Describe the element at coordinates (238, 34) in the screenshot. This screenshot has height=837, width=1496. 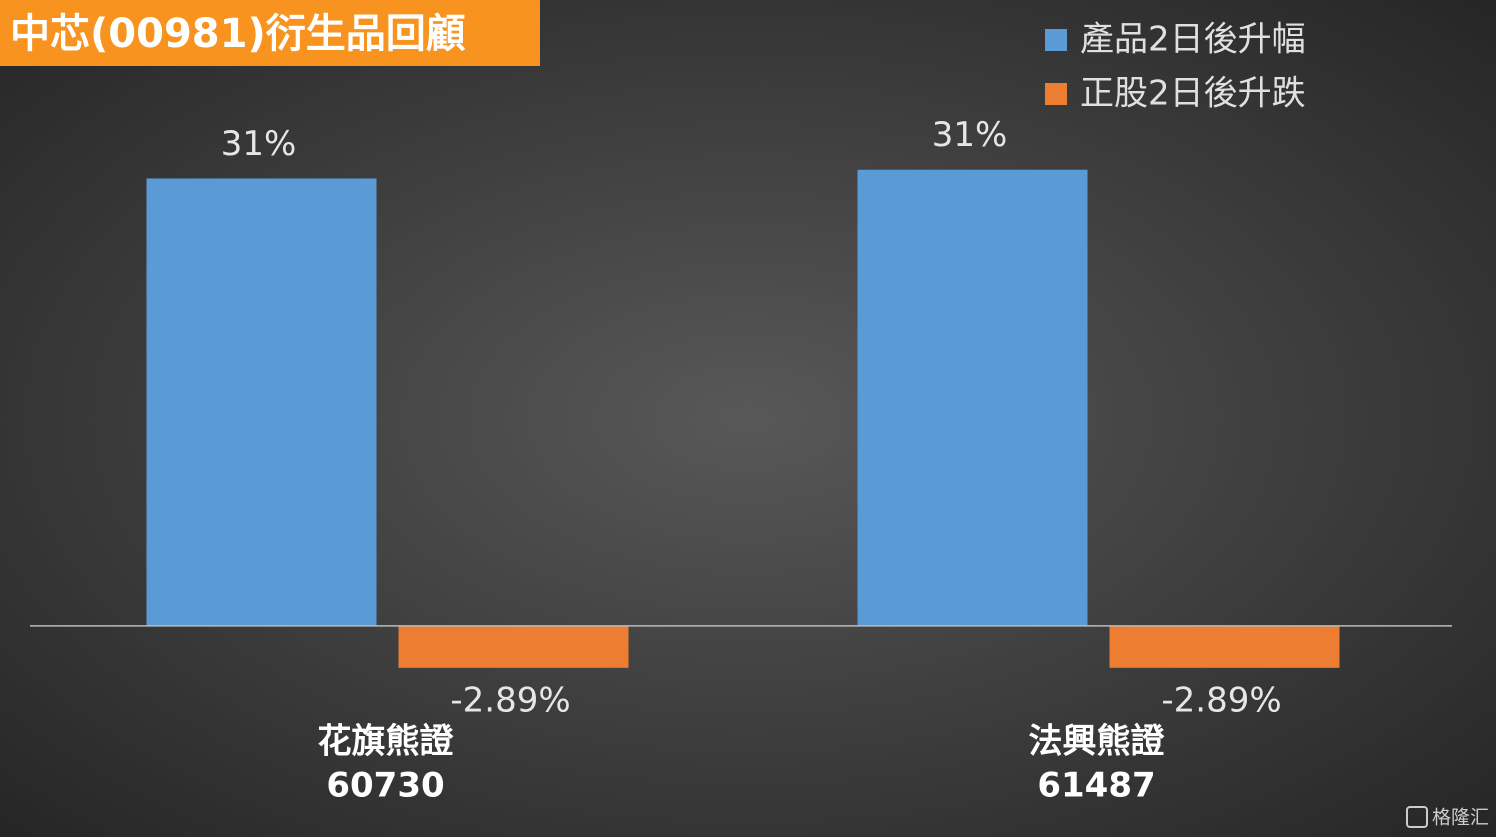
I see `chart-title: 中芯(00981)衍生品回顧` at that location.